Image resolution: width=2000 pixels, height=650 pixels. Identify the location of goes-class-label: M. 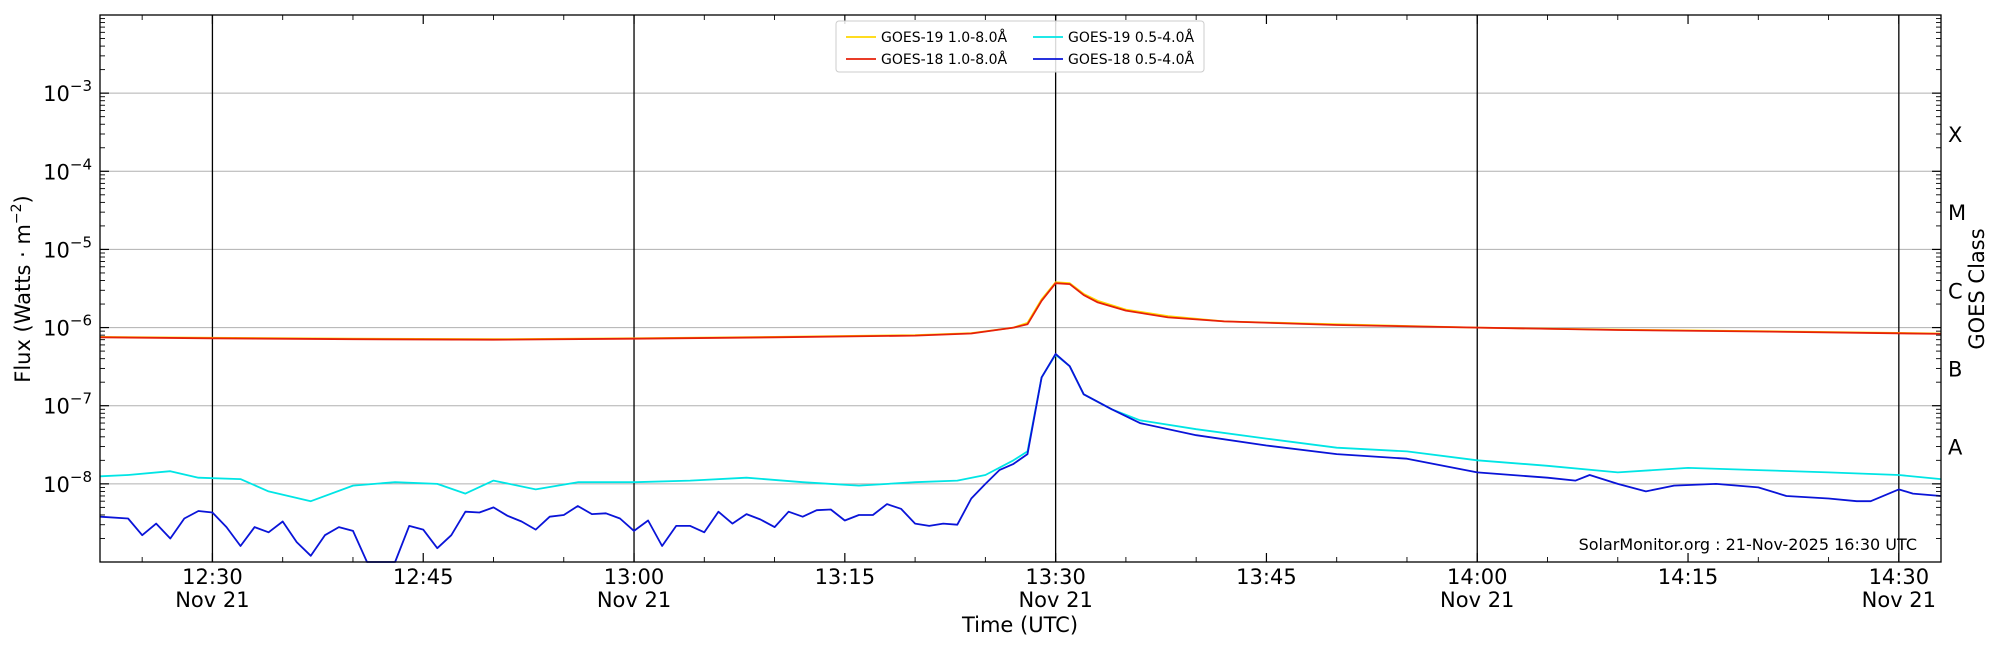
(1957, 213).